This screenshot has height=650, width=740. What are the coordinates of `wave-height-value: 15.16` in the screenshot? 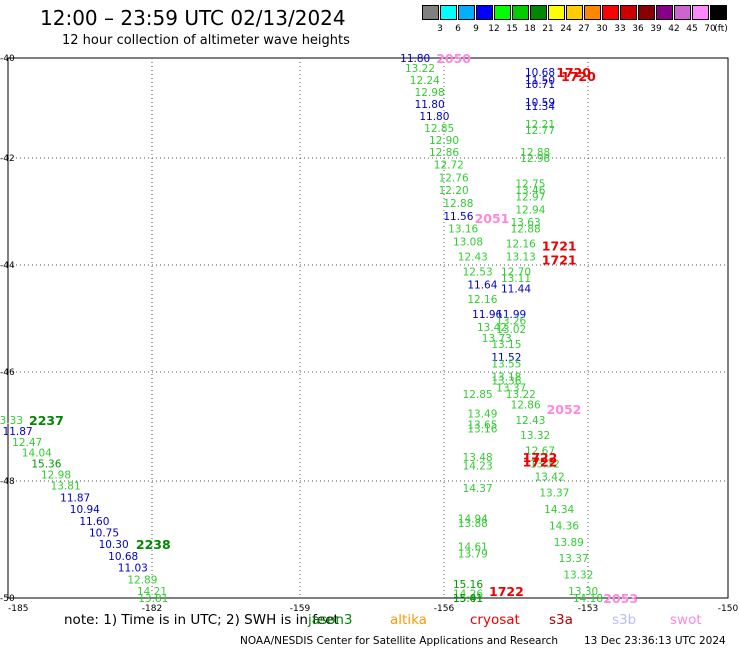 It's located at (468, 585).